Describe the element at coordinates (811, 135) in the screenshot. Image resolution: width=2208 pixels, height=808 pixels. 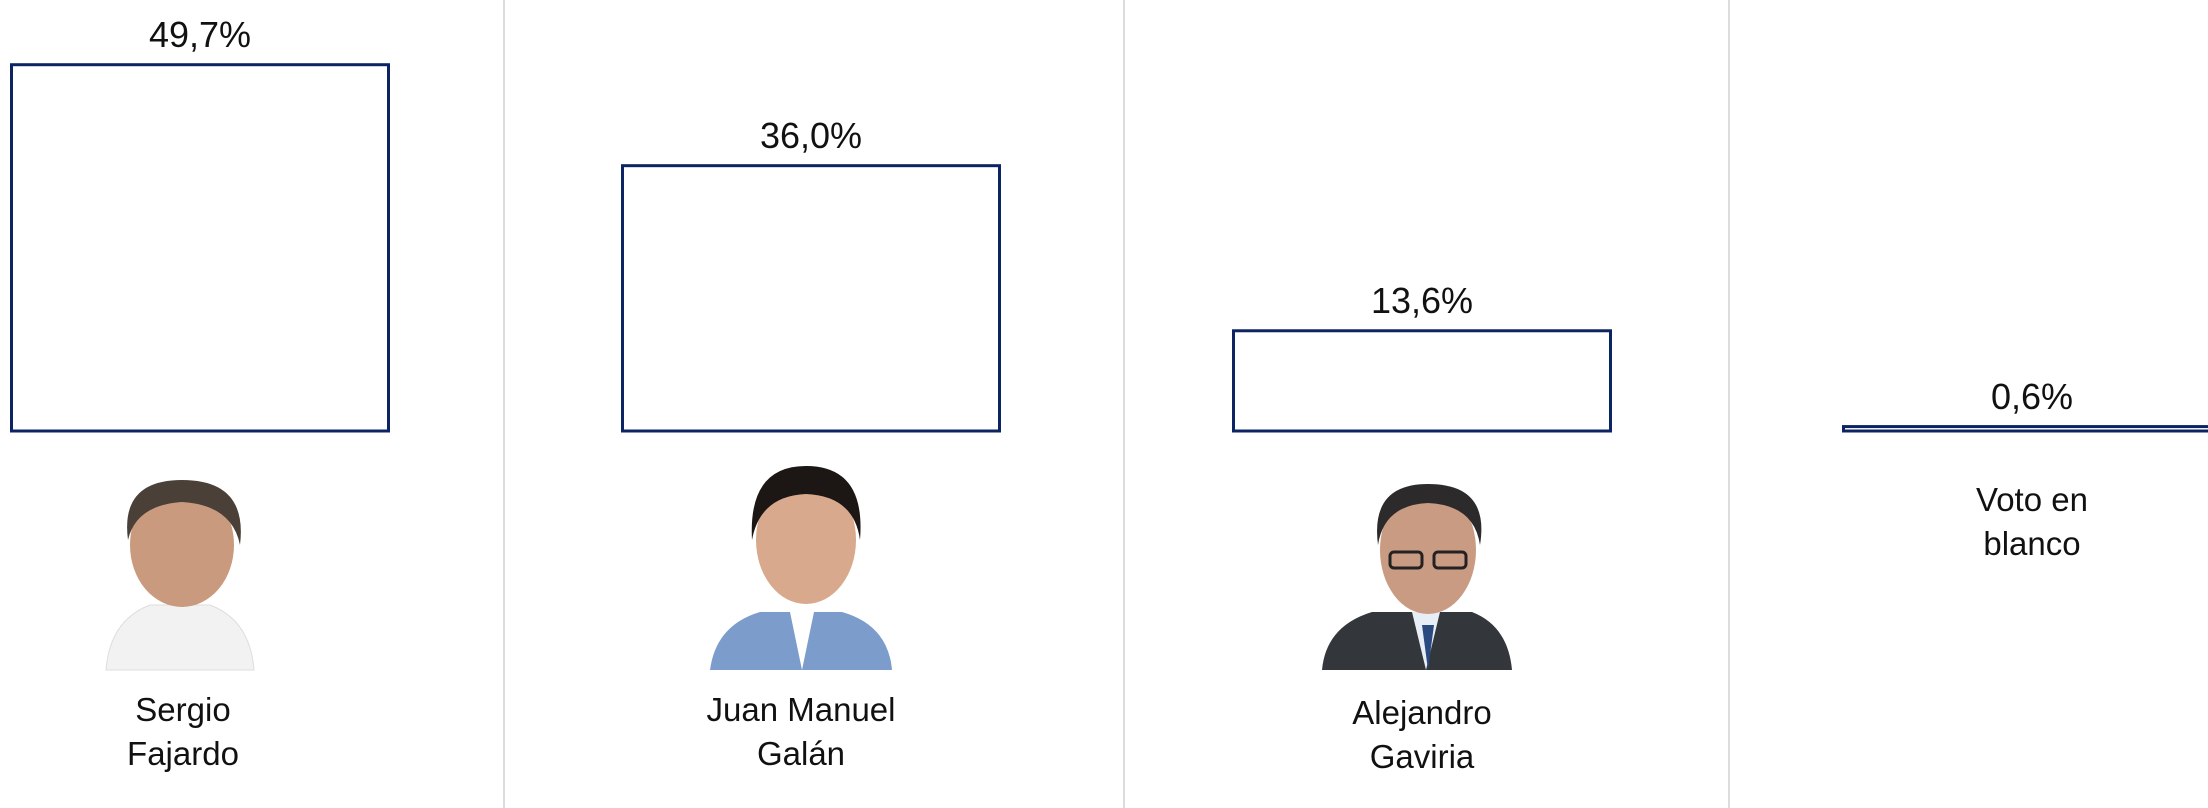
I see `value-label: 36,0%` at that location.